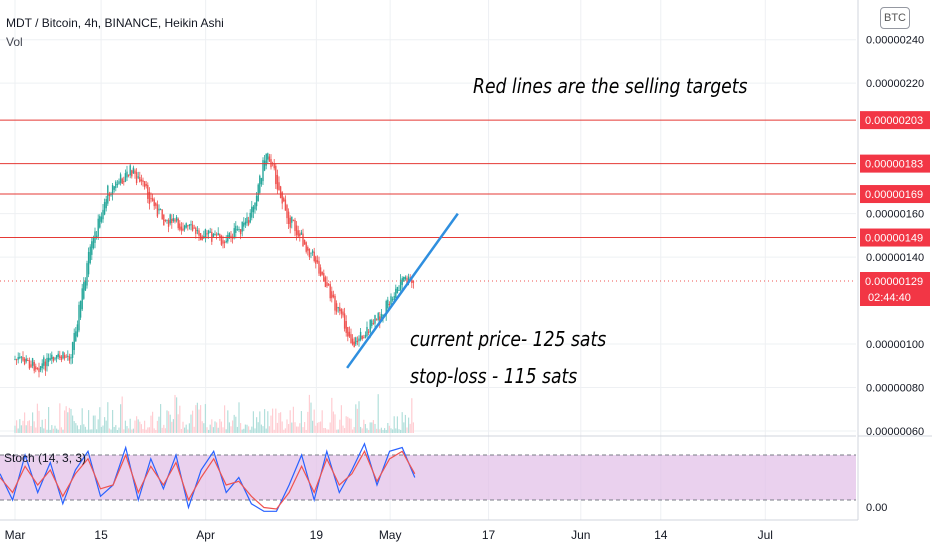 The height and width of the screenshot is (550, 932). I want to click on currency-badge: BTC, so click(895, 18).